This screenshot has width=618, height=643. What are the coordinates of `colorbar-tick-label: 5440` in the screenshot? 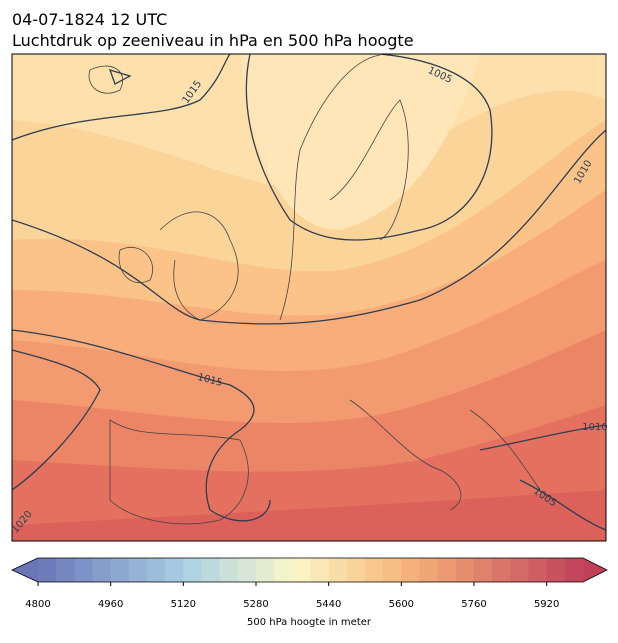 It's located at (328, 604).